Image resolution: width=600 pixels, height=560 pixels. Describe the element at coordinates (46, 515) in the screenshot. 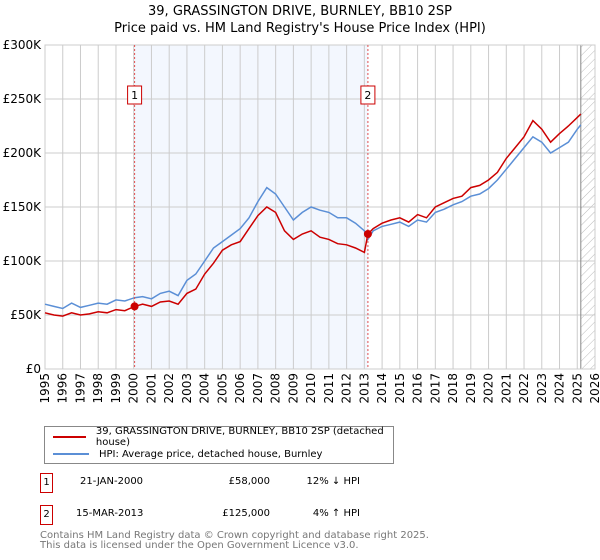

I see `transaction-badge: 2` at that location.